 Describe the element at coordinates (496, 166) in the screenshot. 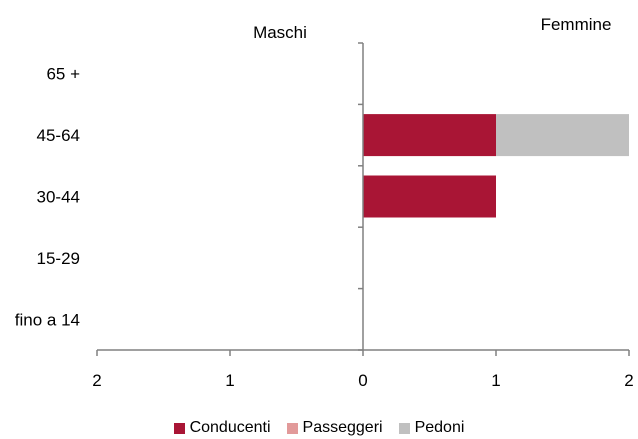

I see `bars-layer` at that location.